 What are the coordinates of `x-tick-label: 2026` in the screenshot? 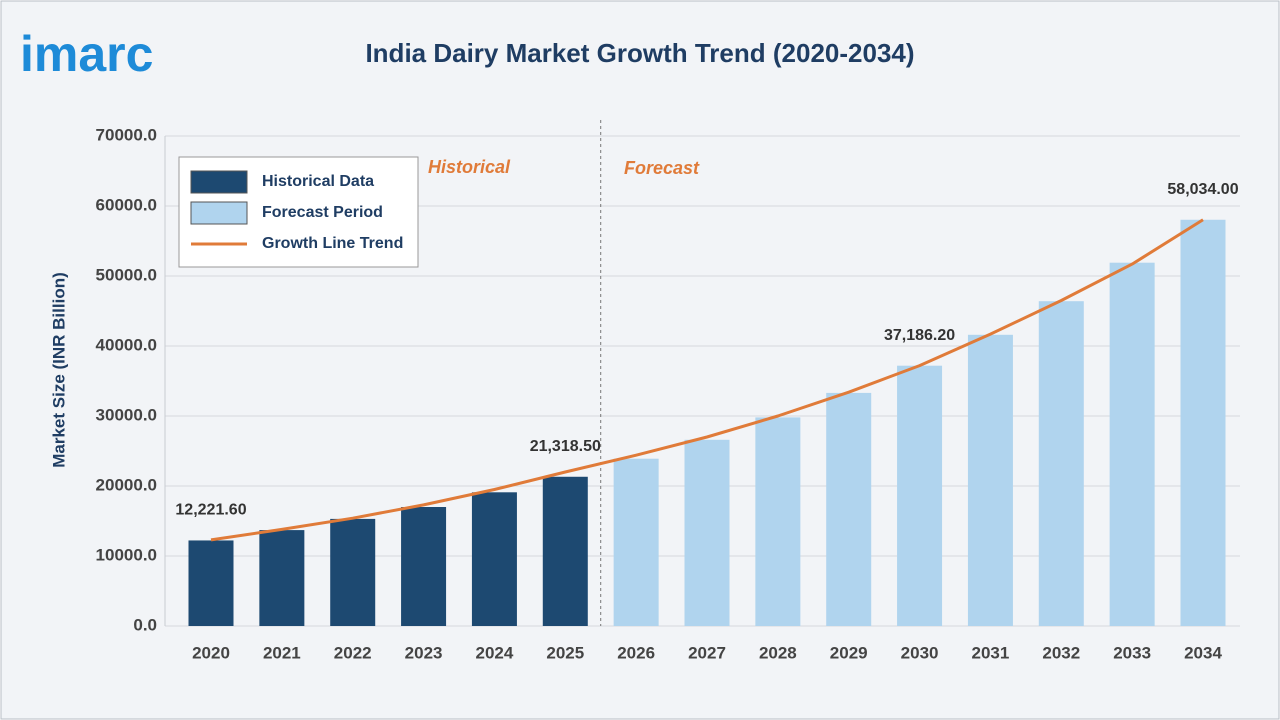 It's located at (636, 652).